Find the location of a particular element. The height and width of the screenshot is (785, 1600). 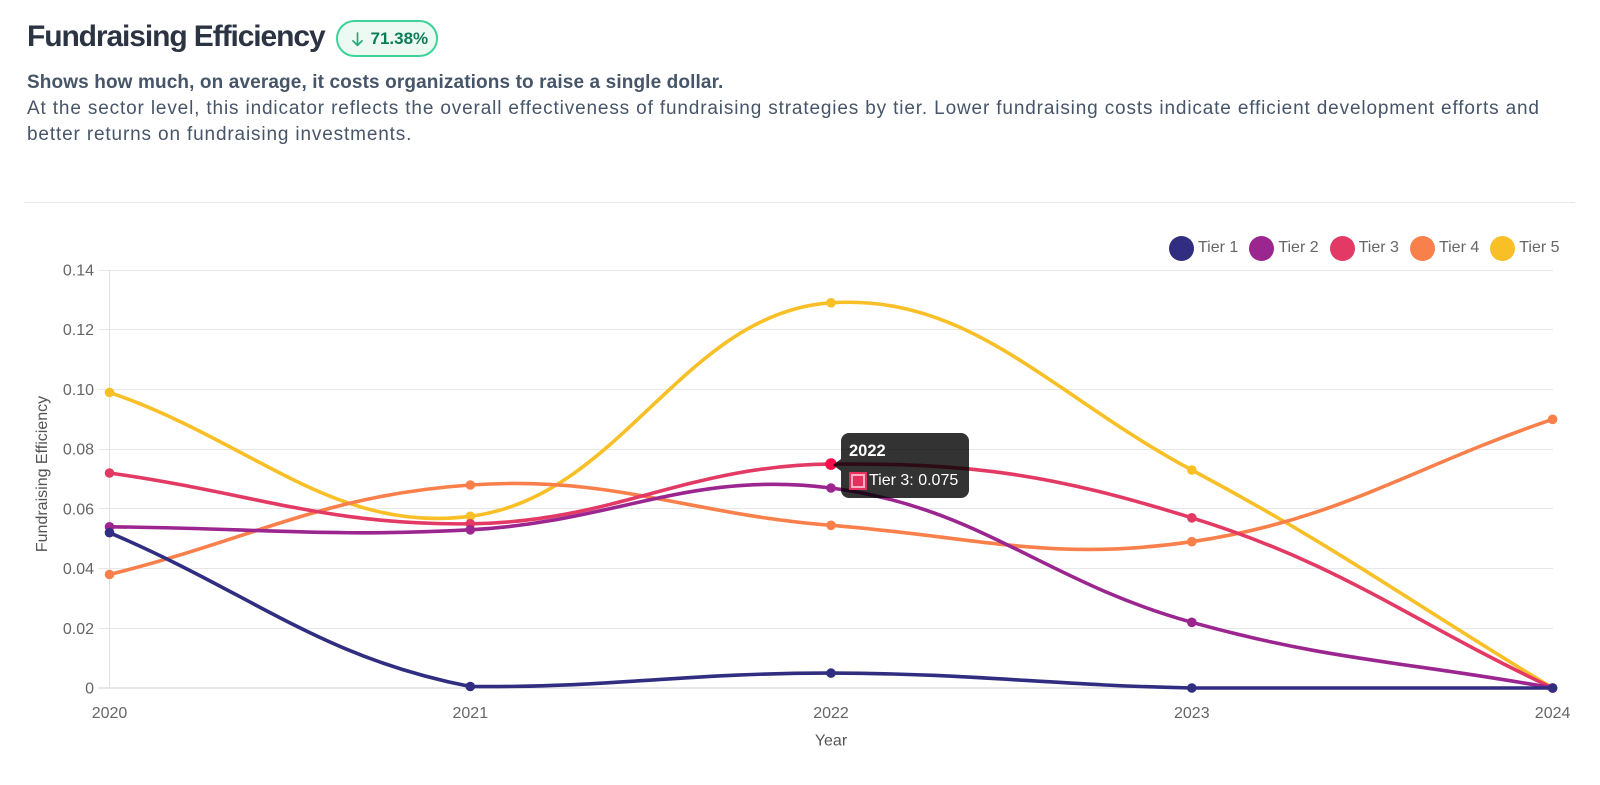

svg-text: 0.14 is located at coordinates (78, 271).